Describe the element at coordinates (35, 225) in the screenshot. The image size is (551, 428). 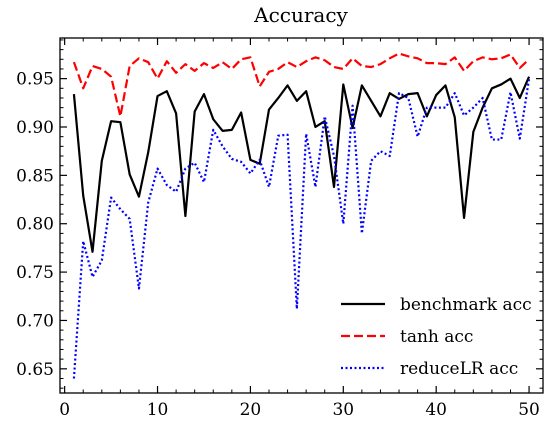
I see `y-tick-label: 0.80` at that location.